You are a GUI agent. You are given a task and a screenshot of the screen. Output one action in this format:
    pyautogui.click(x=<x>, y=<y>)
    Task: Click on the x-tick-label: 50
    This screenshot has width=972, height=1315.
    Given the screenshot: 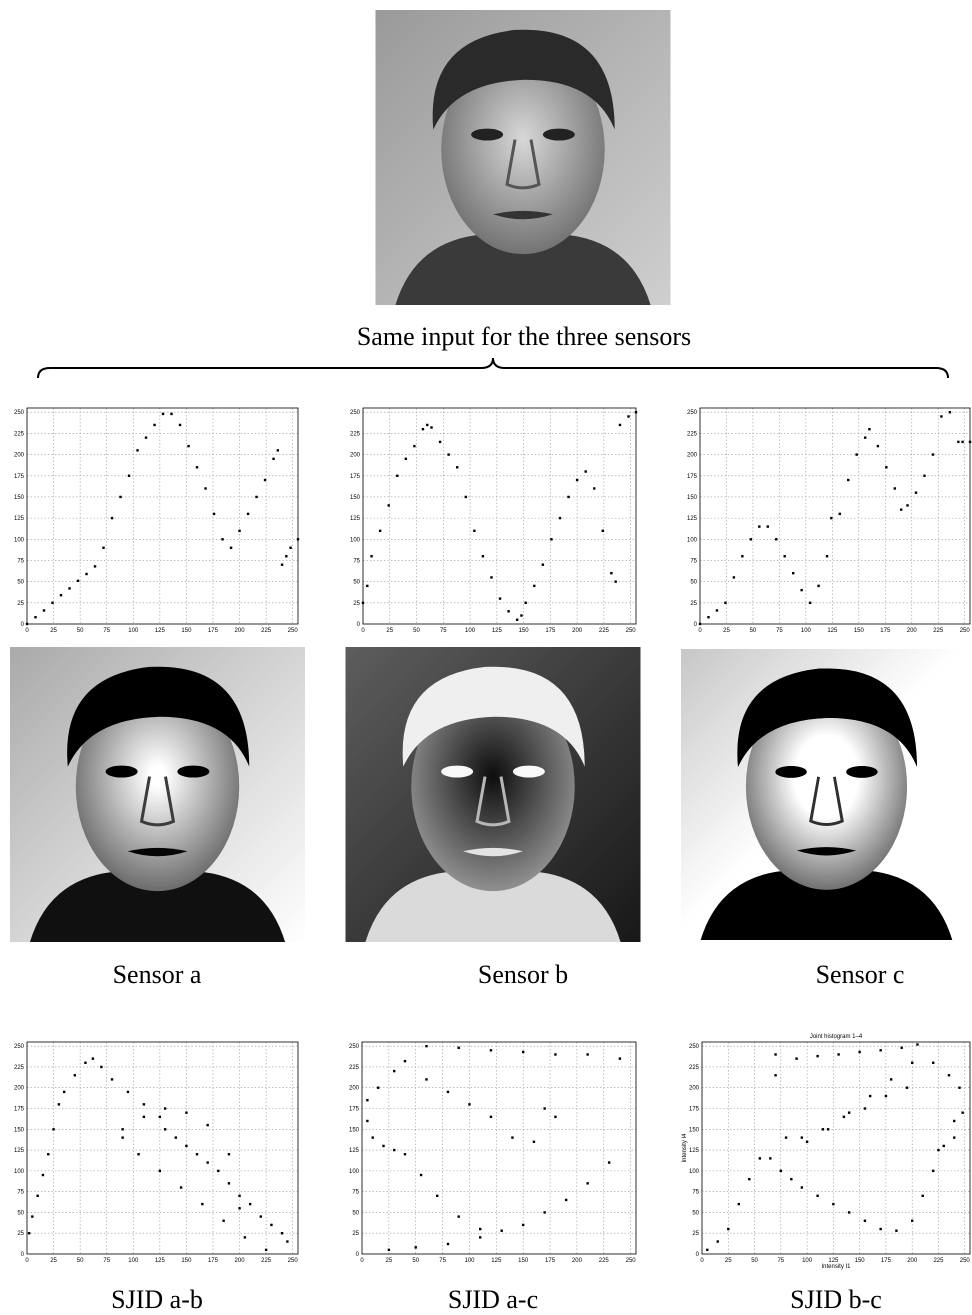 What is the action you would take?
    pyautogui.click(x=80, y=631)
    